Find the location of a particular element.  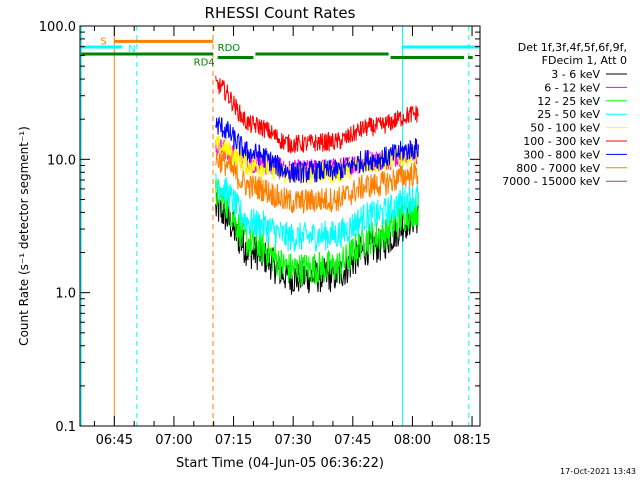

legend-entry-label: 800 - 7000 keV is located at coordinates (558, 168).